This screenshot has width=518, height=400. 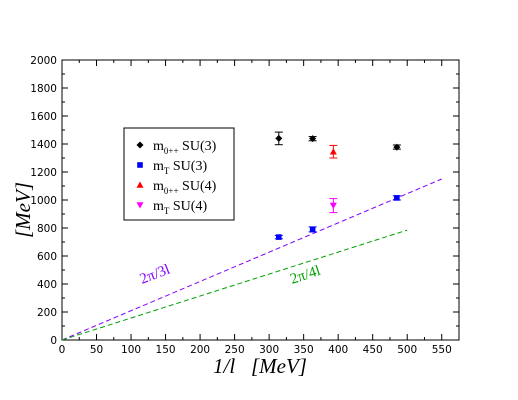 I want to click on legend-items: m0++ SU(3) mT SU(3) m0++ SU(4) mT SU(4), so click(x=176, y=177).